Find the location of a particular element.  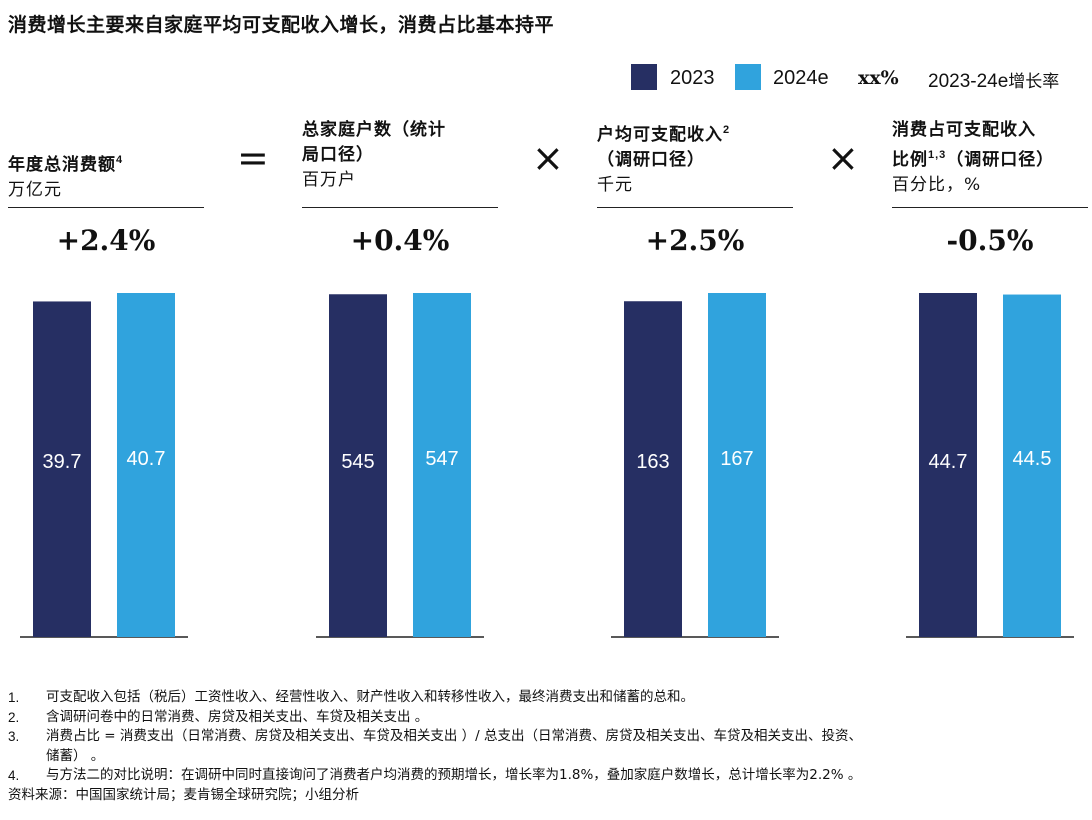

panel-title-line2: （调研口径） is located at coordinates (651, 160).